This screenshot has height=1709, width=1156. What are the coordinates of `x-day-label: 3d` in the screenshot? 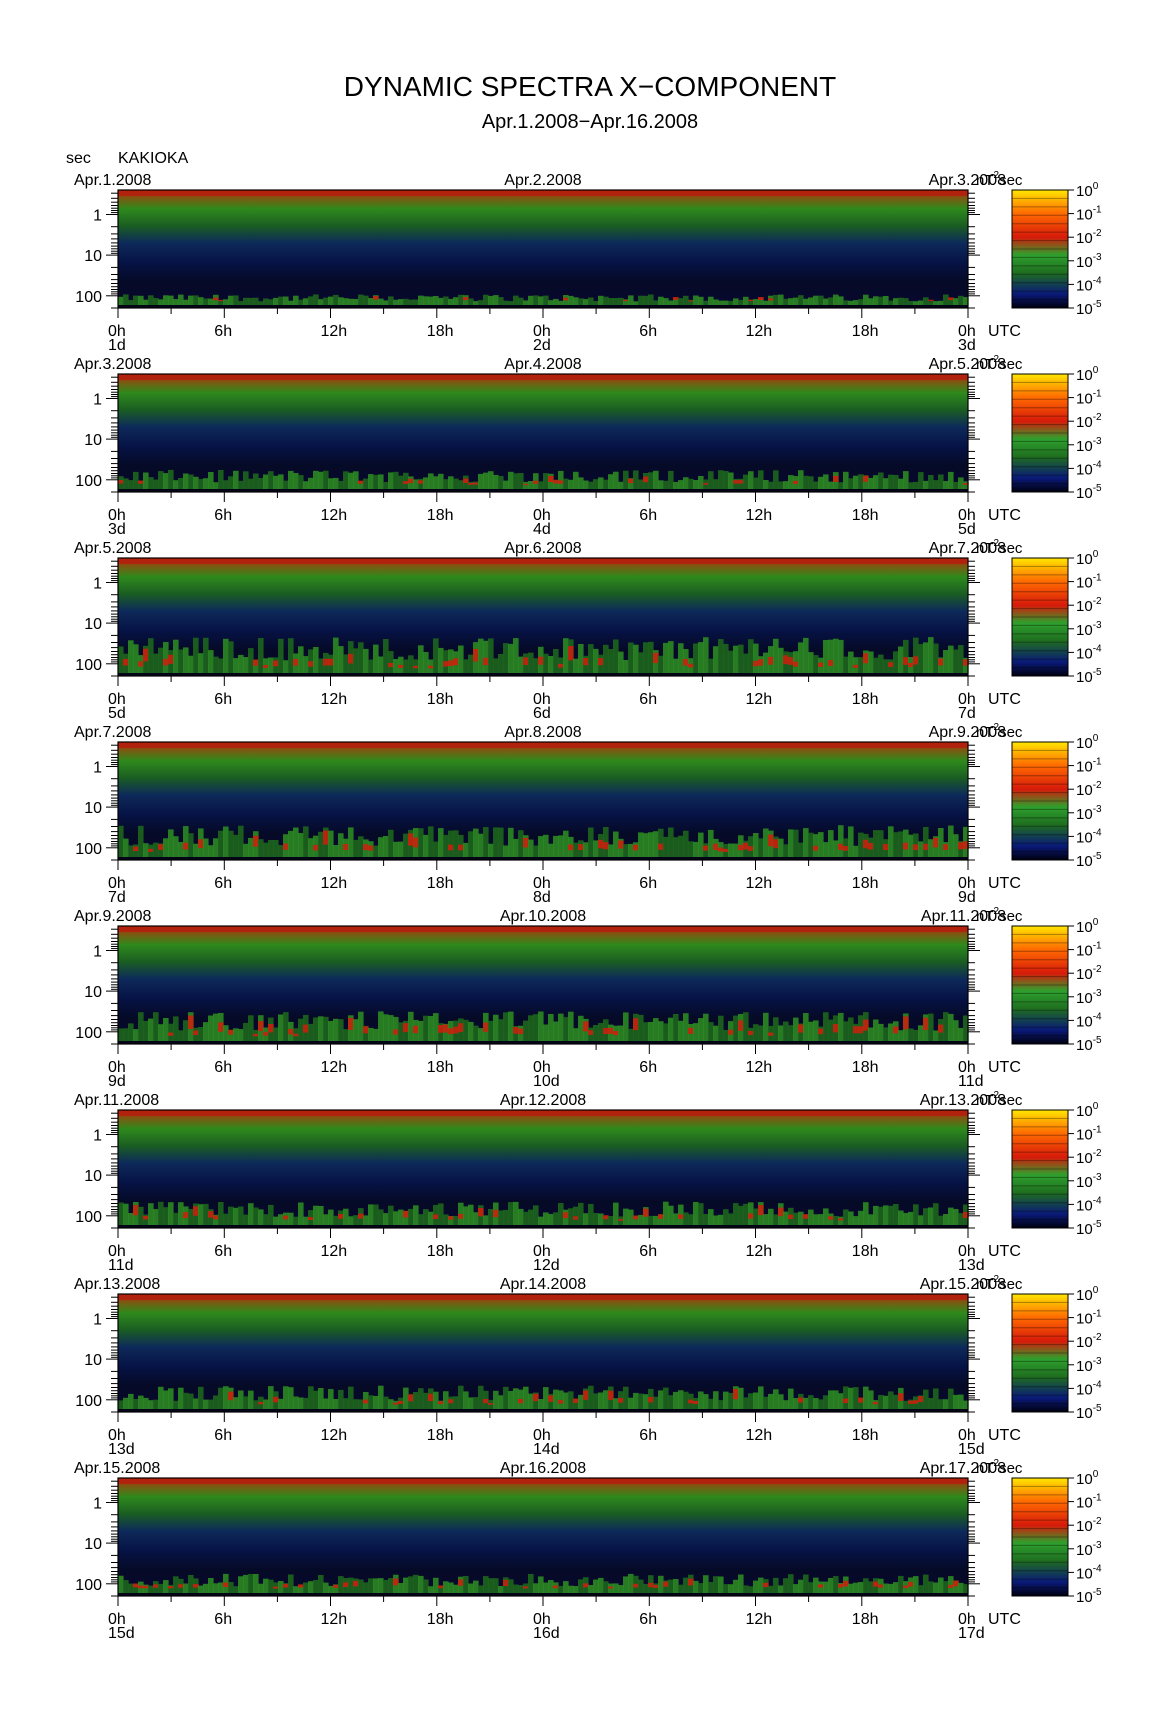 It's located at (117, 529).